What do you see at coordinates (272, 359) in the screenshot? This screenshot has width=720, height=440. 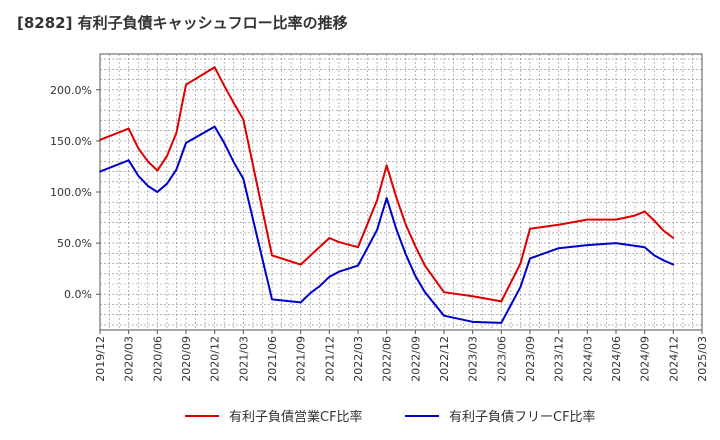 I see `x-tick-label: 2021/06` at bounding box center [272, 359].